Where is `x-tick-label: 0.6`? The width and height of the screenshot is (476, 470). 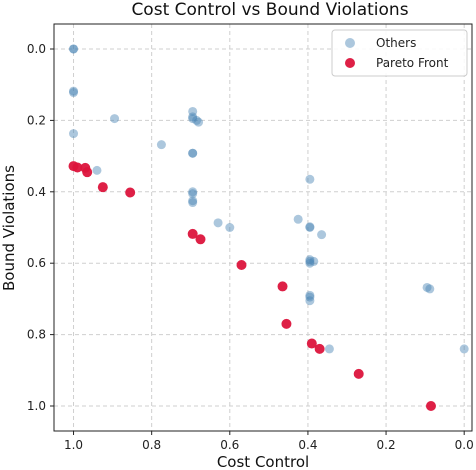 x-tick-label: 0.6 is located at coordinates (229, 445).